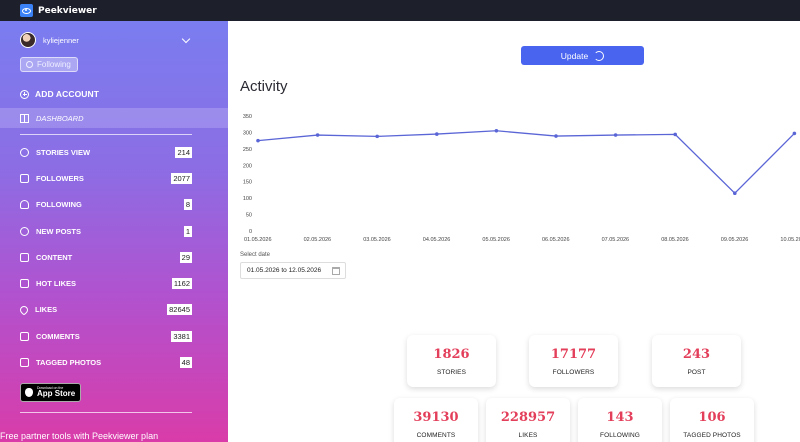 This screenshot has width=800, height=442. Describe the element at coordinates (249, 216) in the screenshot. I see `y-tick-label: 50` at that location.